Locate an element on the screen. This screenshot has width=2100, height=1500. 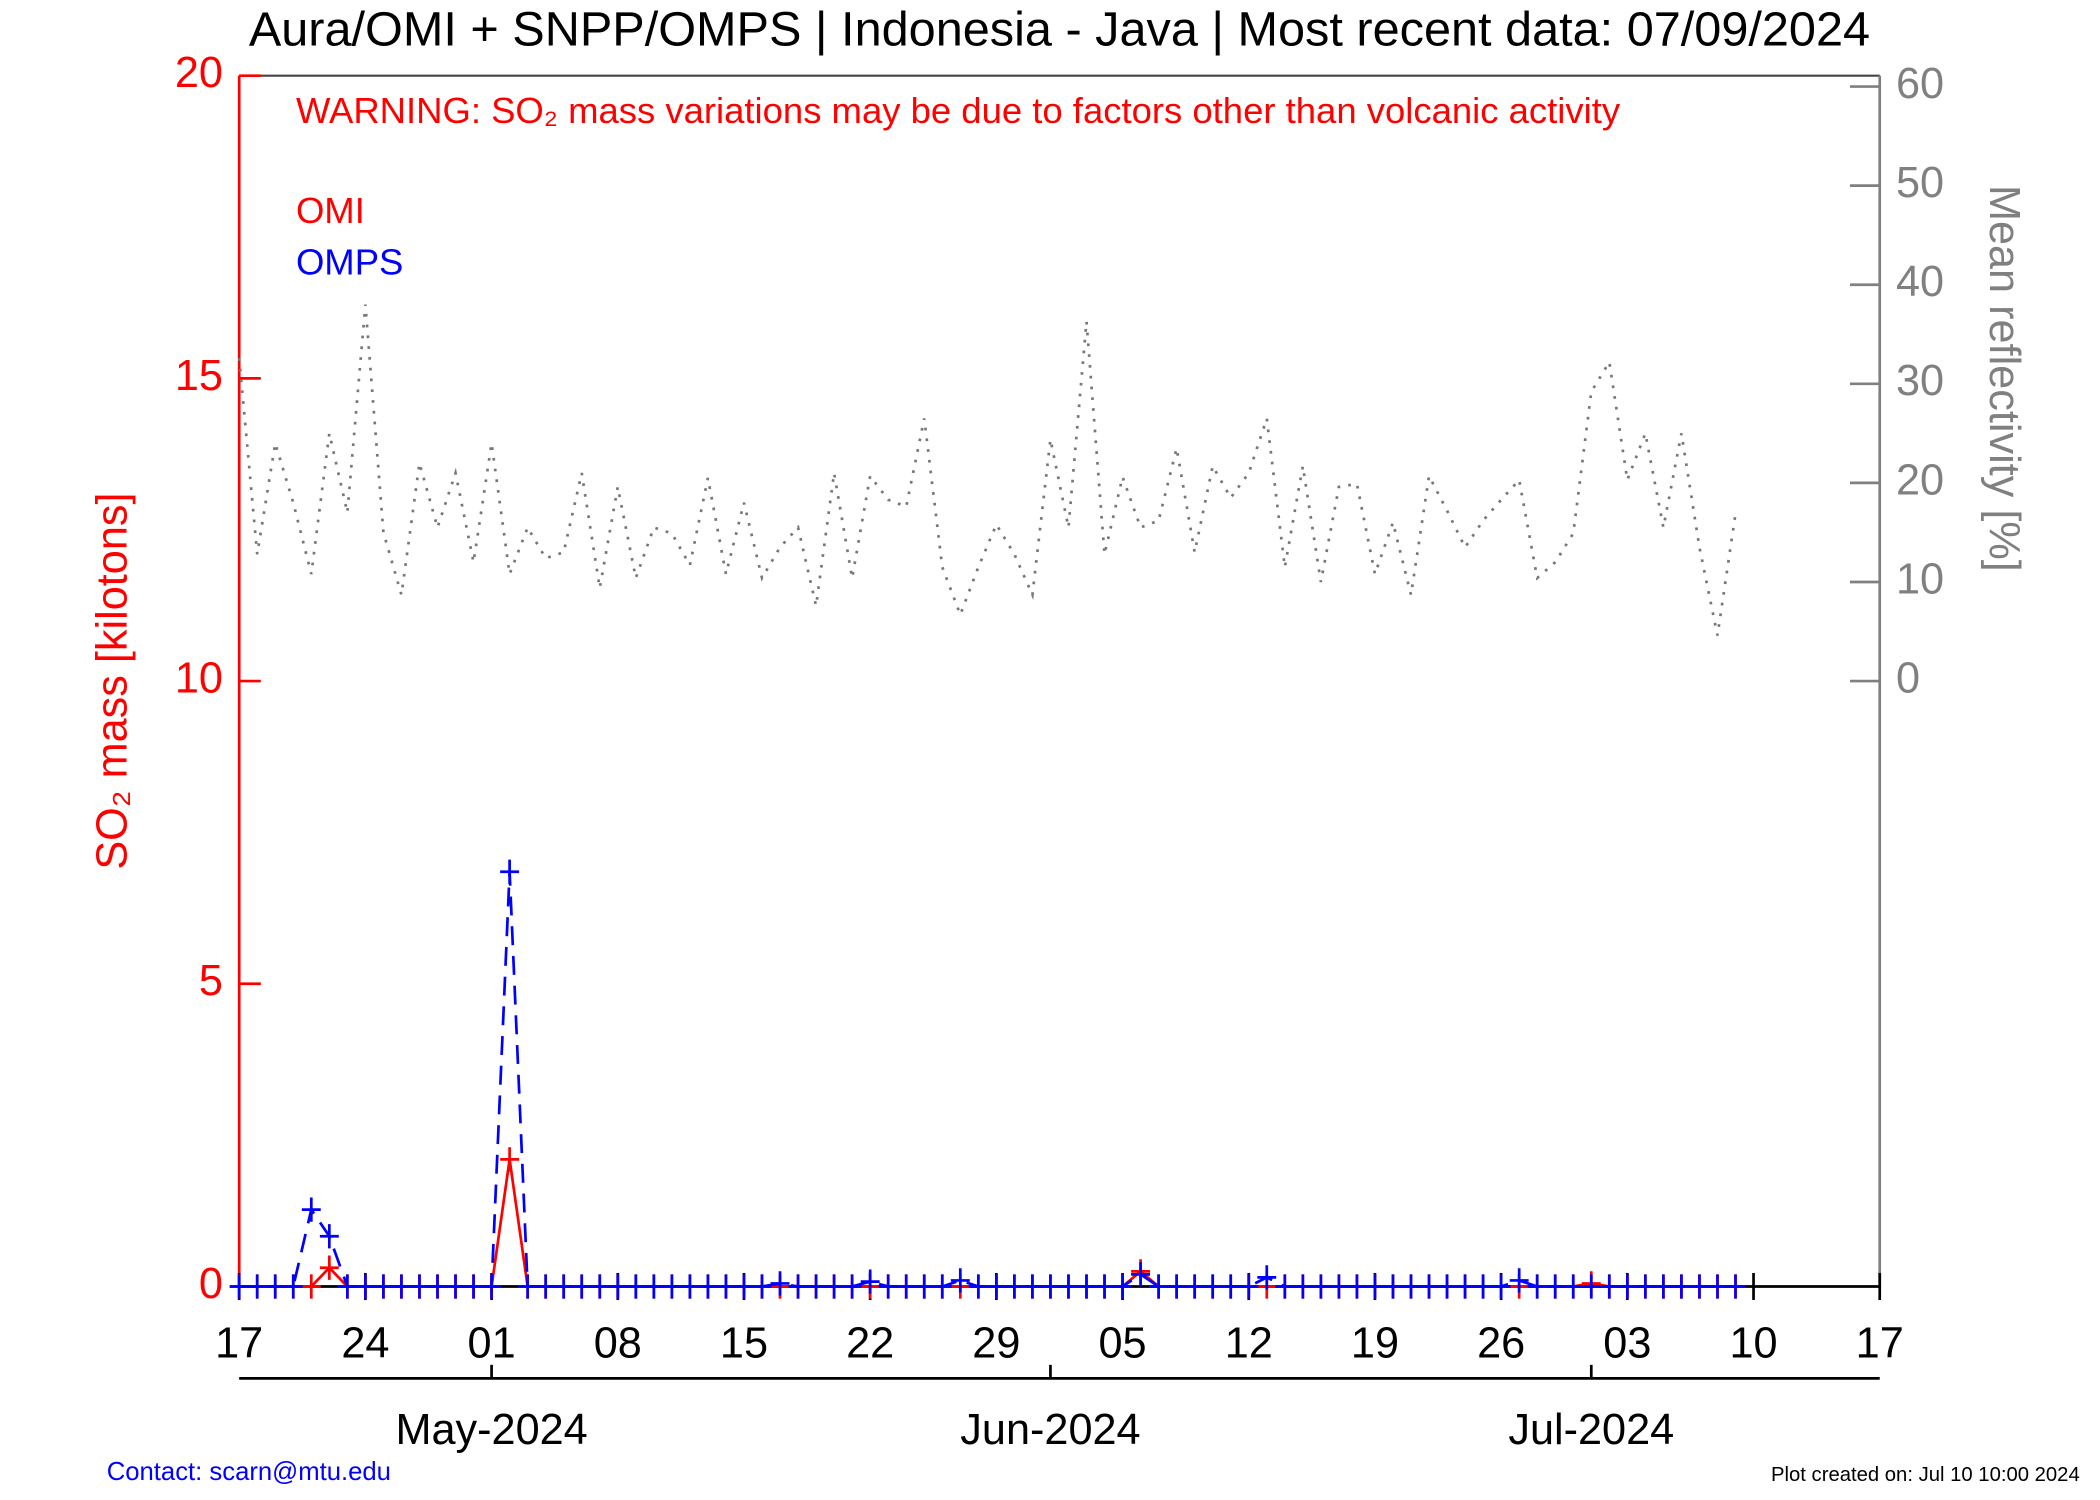
month-label: May-2024 is located at coordinates (491, 1430).